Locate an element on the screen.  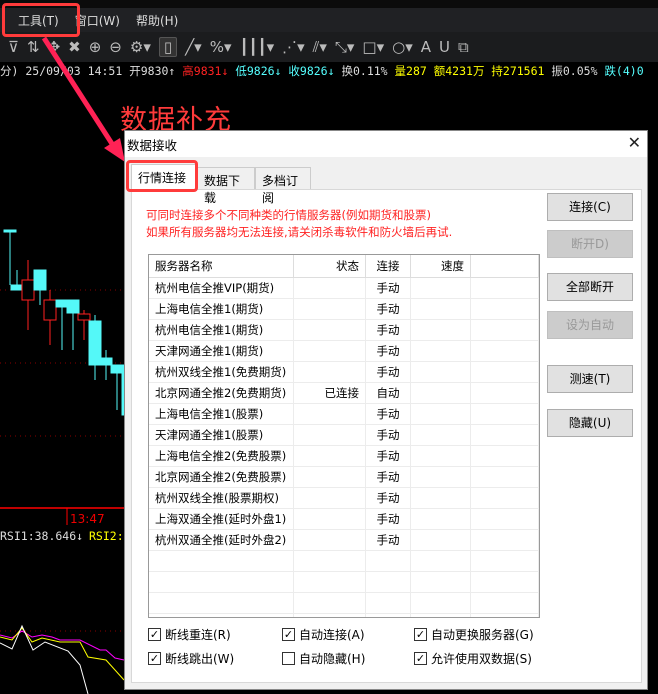
disconnect-all-button: 全部断开 is located at coordinates (590, 287).